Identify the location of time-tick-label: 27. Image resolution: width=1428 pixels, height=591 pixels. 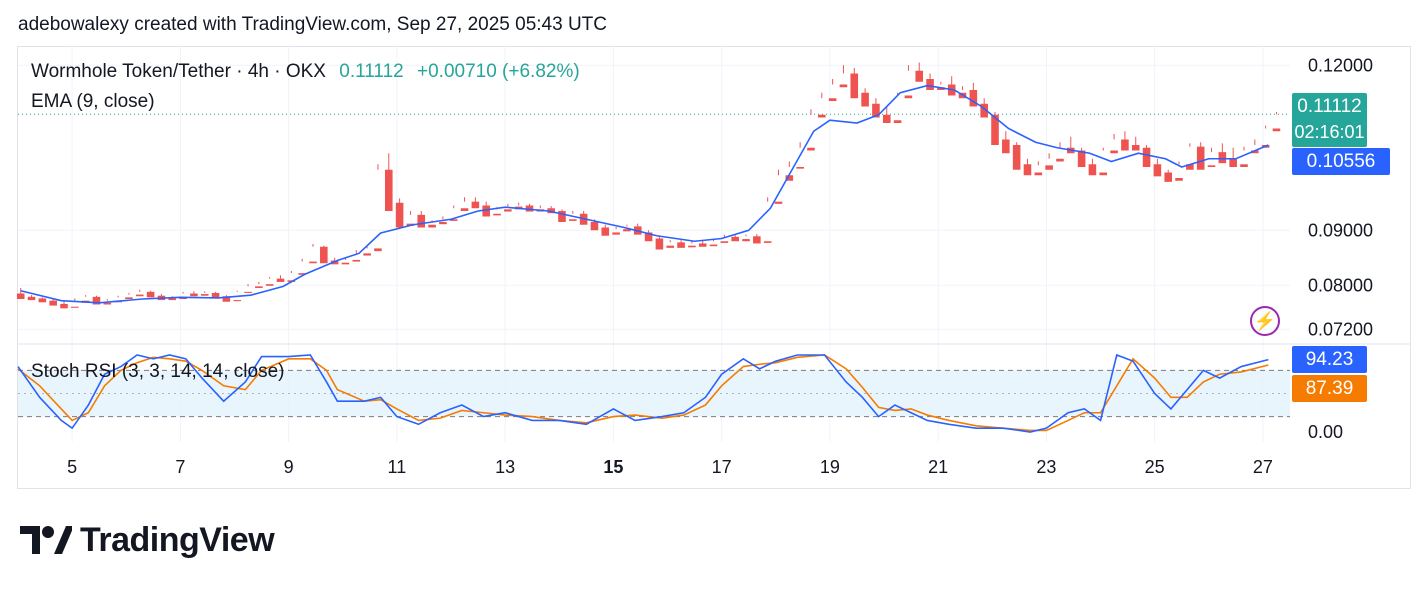
(1263, 467).